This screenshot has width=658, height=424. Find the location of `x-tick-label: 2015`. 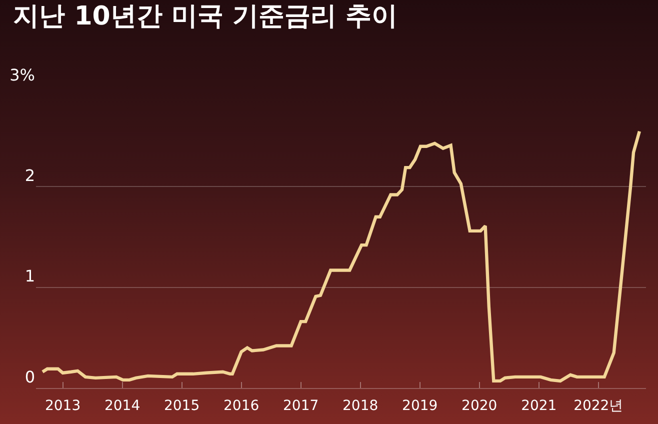

x-tick-label: 2015 is located at coordinates (182, 406).